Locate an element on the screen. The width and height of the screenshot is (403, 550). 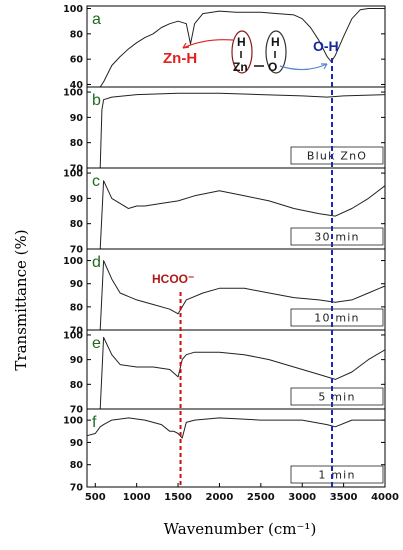
panel-letter: f is located at coordinates (94, 422).